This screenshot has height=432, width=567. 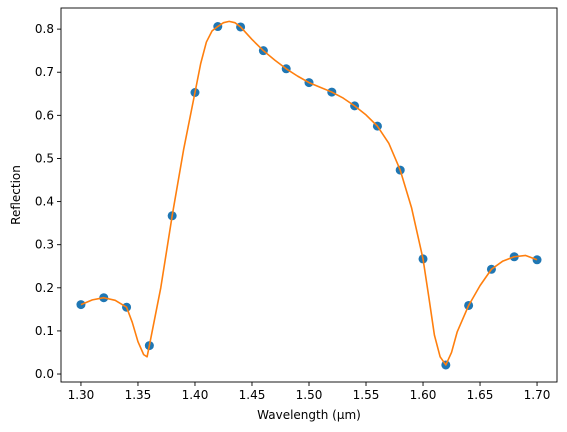 What do you see at coordinates (309, 395) in the screenshot?
I see `x-tick-label: 1.50` at bounding box center [309, 395].